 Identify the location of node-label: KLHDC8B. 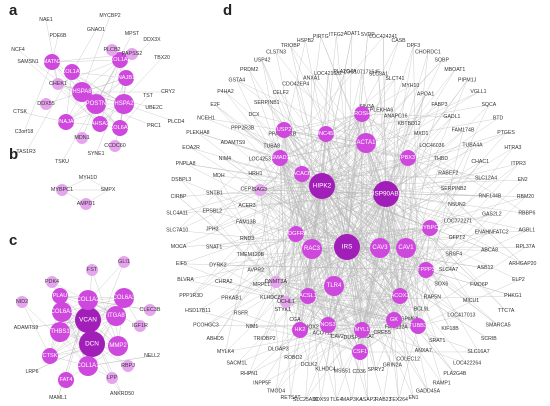
(272, 298).